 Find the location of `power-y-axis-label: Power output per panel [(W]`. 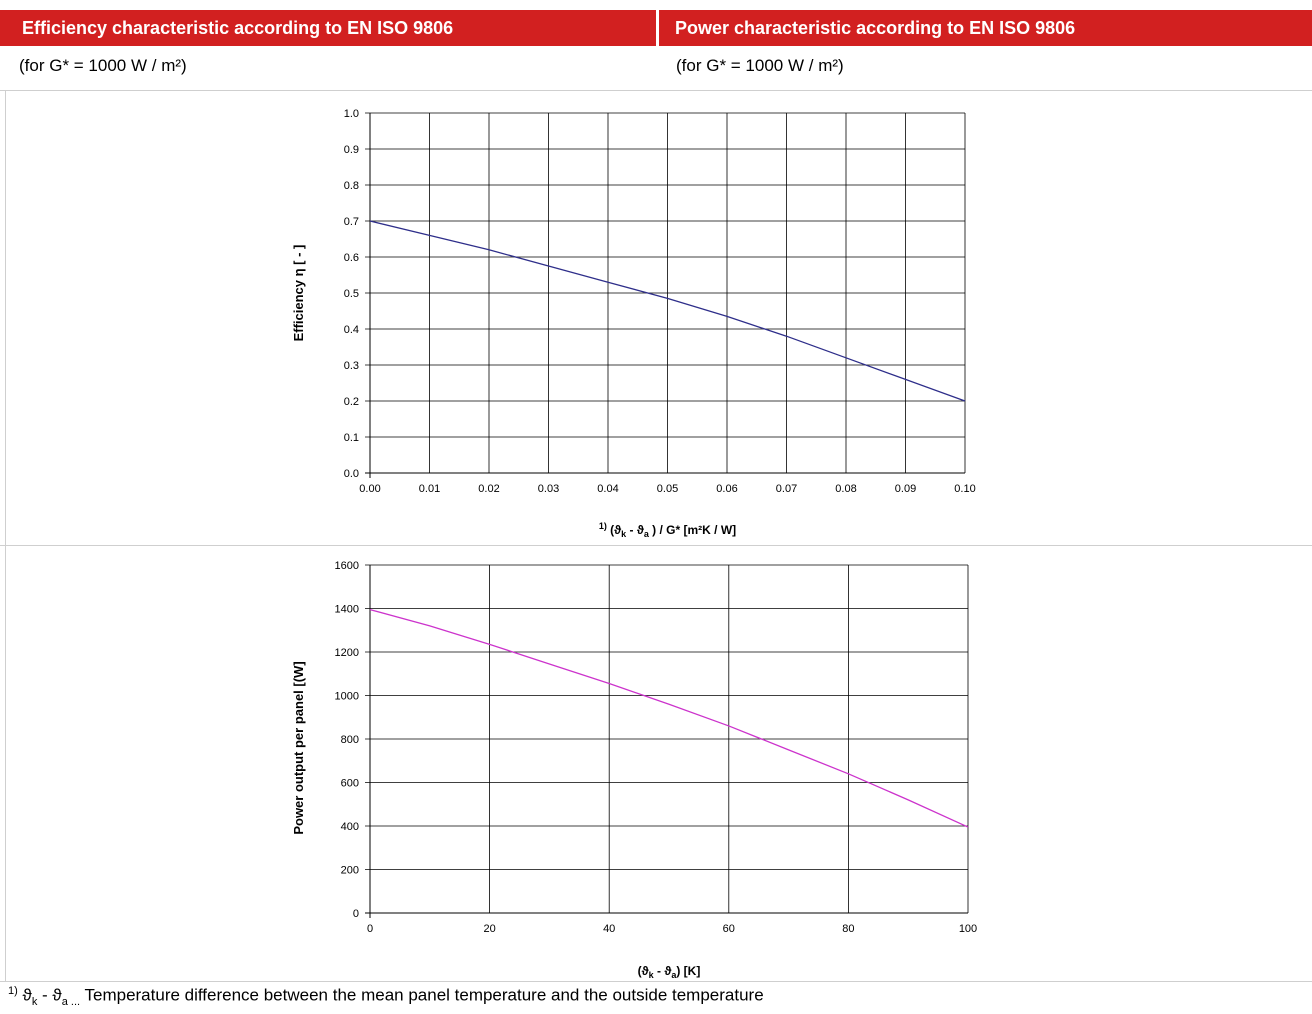

power-y-axis-label: Power output per panel [(W] is located at coordinates (298, 747).